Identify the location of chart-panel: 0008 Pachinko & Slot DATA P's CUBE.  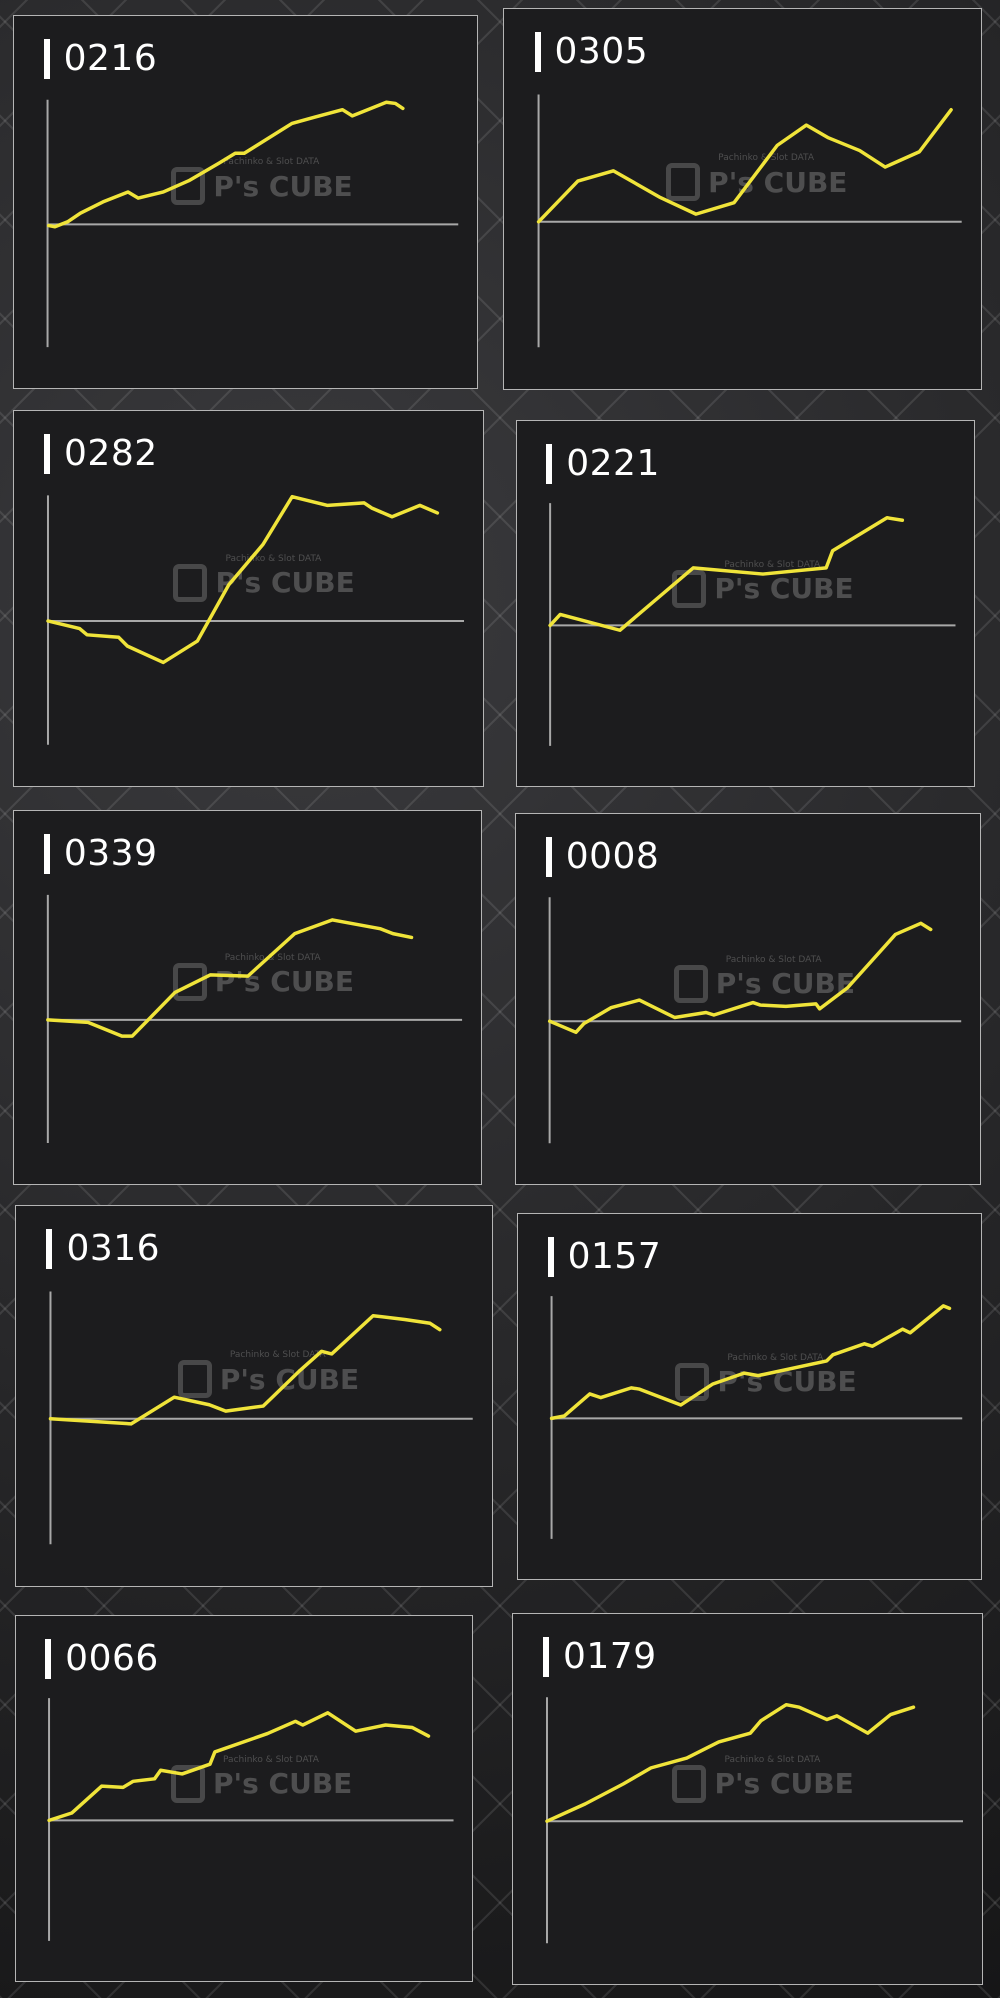
(748, 999).